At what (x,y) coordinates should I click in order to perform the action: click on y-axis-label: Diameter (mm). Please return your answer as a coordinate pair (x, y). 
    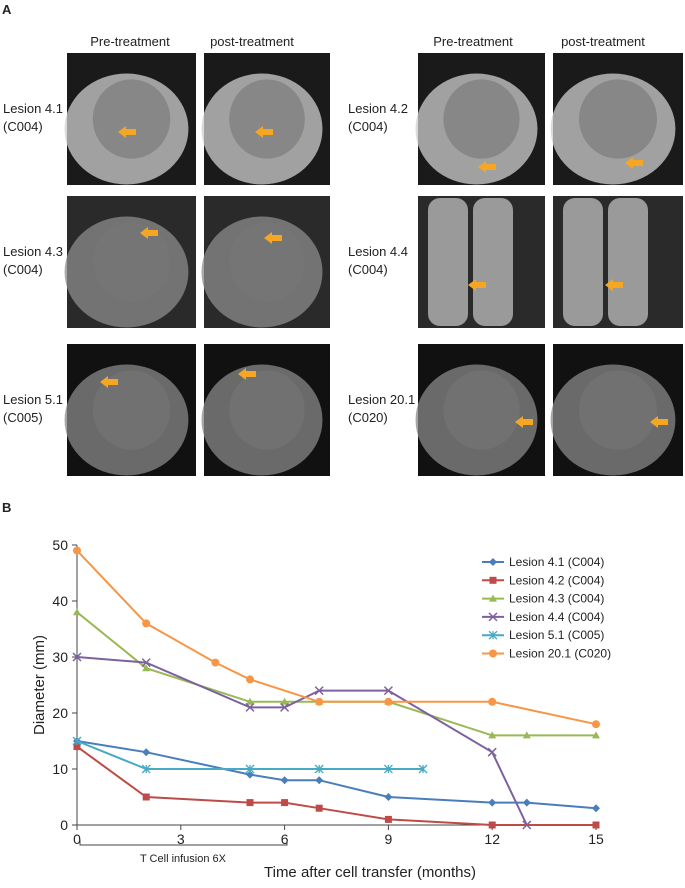
    Looking at the image, I should click on (39, 685).